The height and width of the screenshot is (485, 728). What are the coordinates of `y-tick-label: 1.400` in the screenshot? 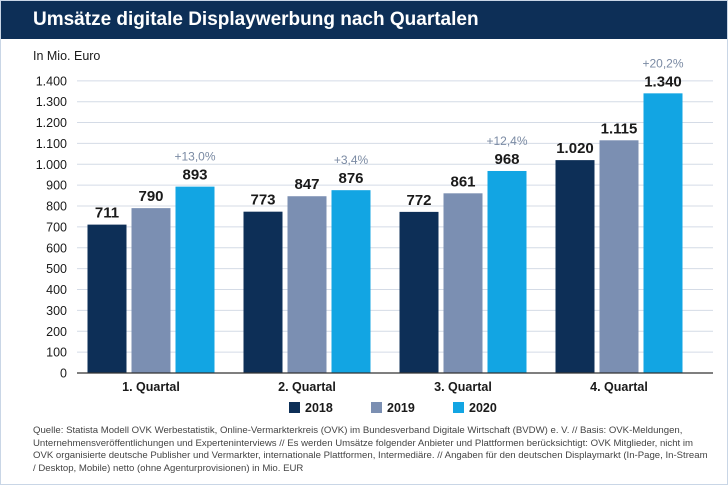 It's located at (51, 81).